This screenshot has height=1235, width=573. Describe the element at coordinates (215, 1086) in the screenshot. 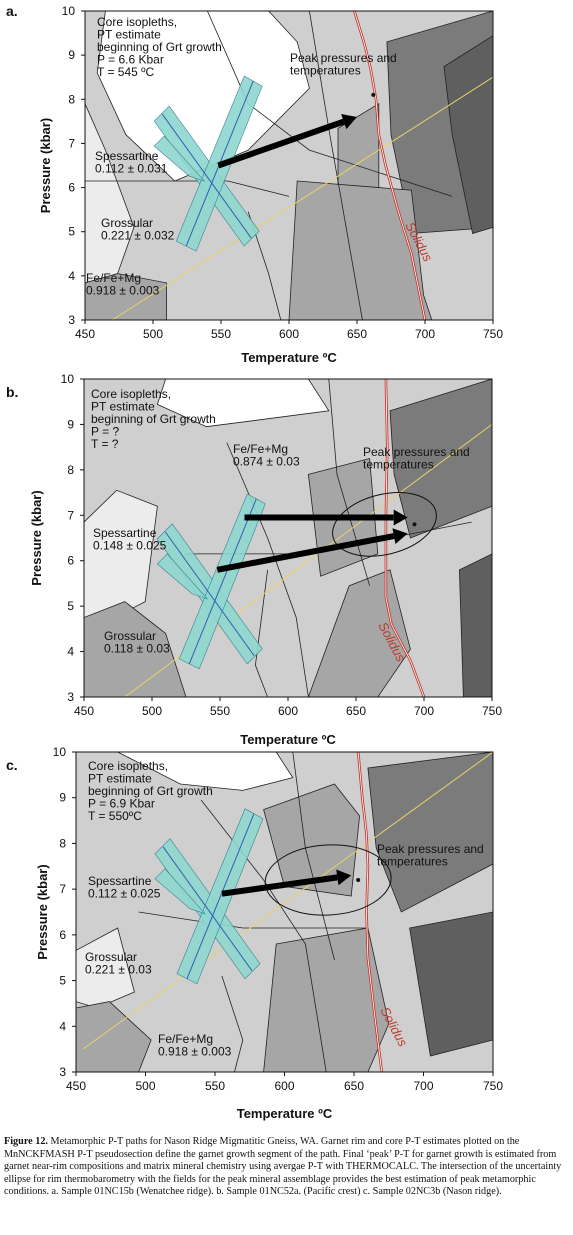

I see `x-tick-label: 550` at that location.